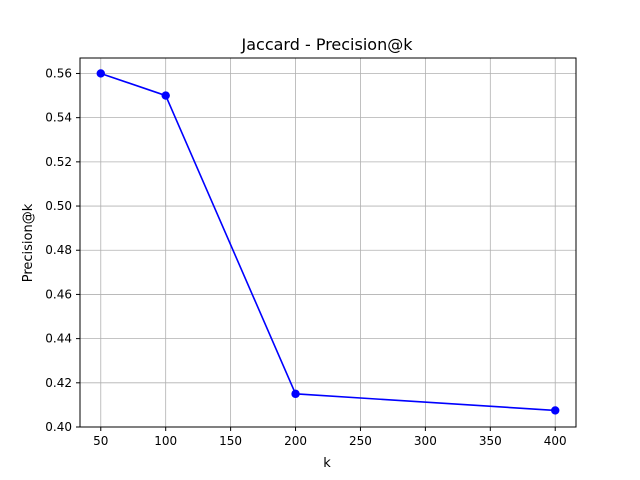 The height and width of the screenshot is (480, 640). I want to click on y-tick-label: 0.54, so click(58, 118).